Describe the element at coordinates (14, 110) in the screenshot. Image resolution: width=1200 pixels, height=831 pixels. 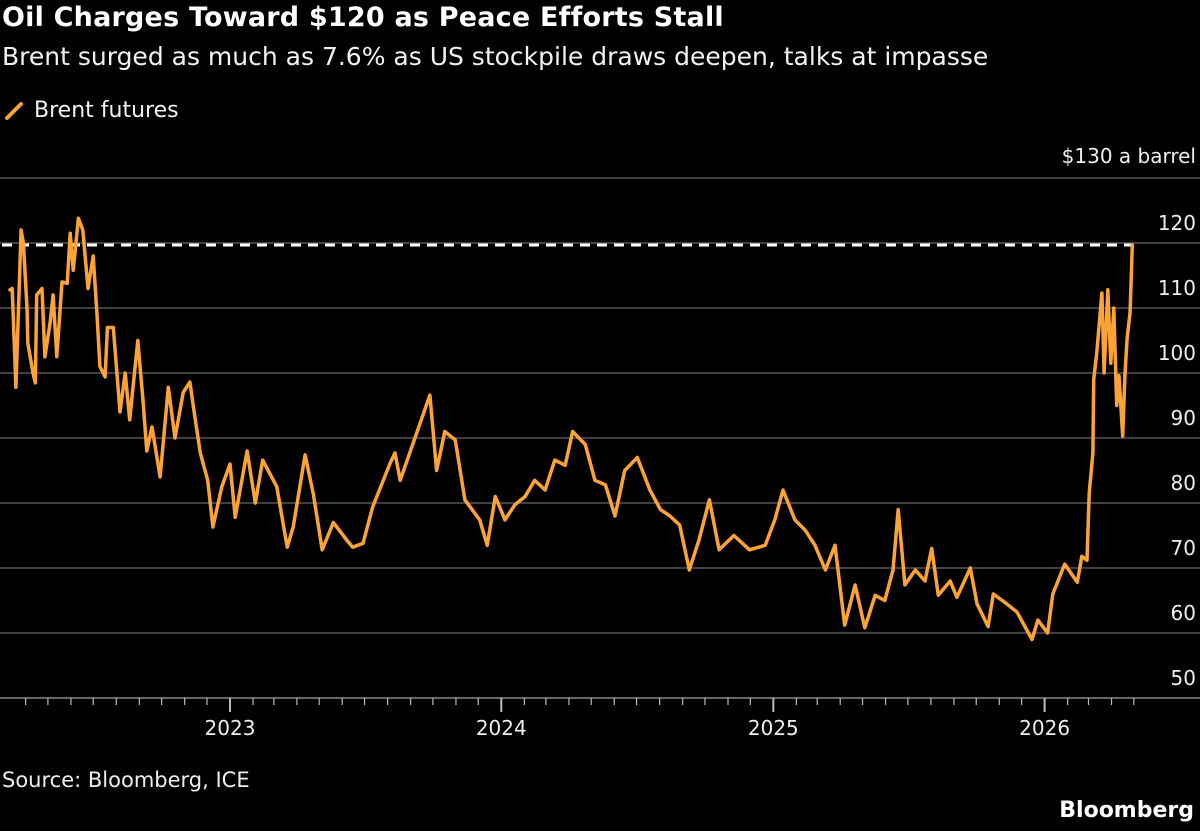
I see `line-swatch-icon` at that location.